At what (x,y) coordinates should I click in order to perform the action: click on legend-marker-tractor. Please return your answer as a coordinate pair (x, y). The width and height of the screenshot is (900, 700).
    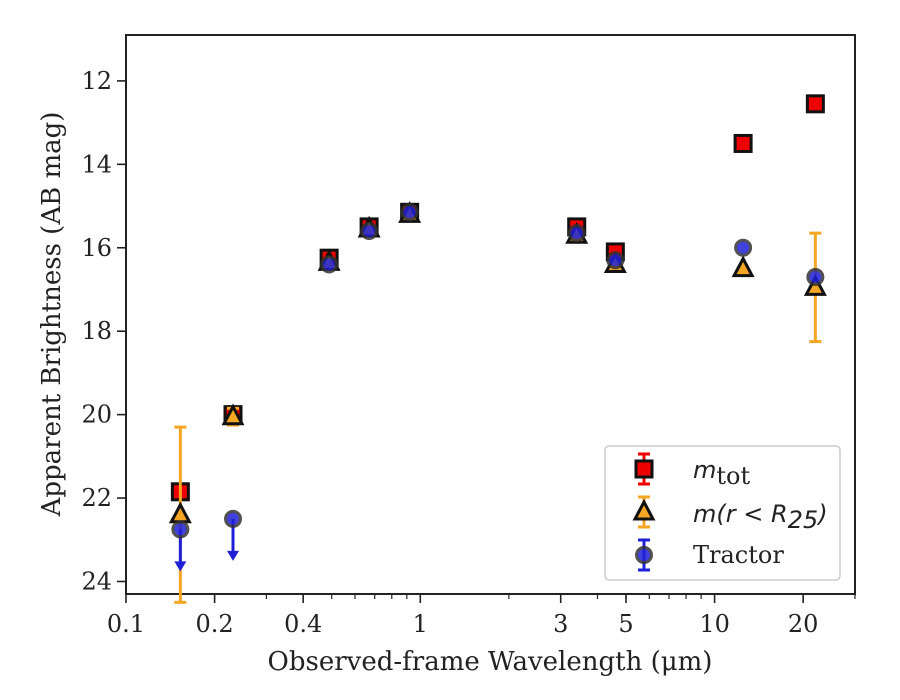
    Looking at the image, I should click on (644, 555).